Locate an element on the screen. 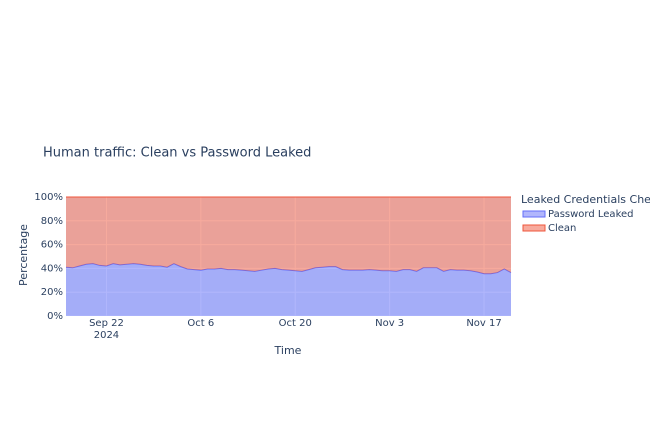  y-tick-label: 40% is located at coordinates (52, 268).